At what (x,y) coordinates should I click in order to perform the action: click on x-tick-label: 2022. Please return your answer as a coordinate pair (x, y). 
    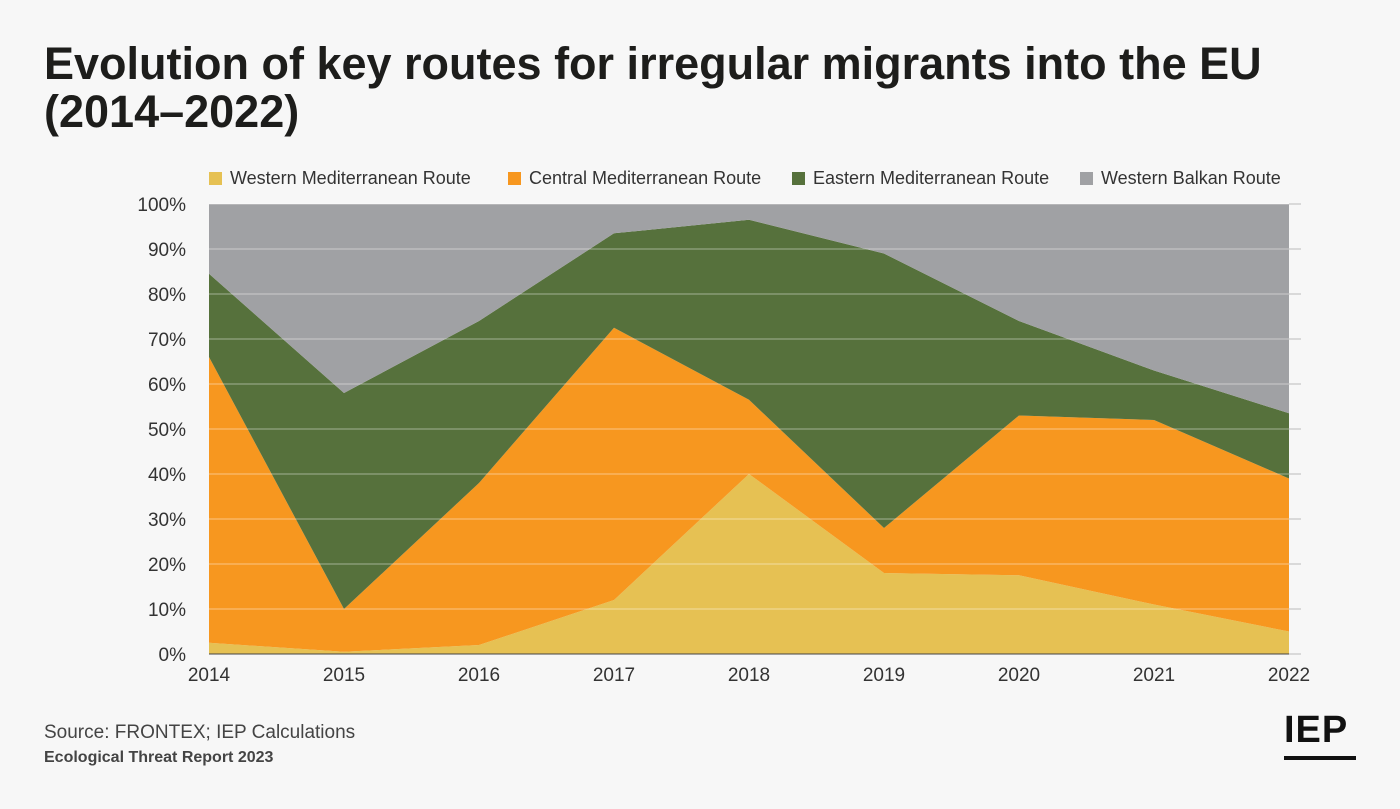
    Looking at the image, I should click on (1289, 675).